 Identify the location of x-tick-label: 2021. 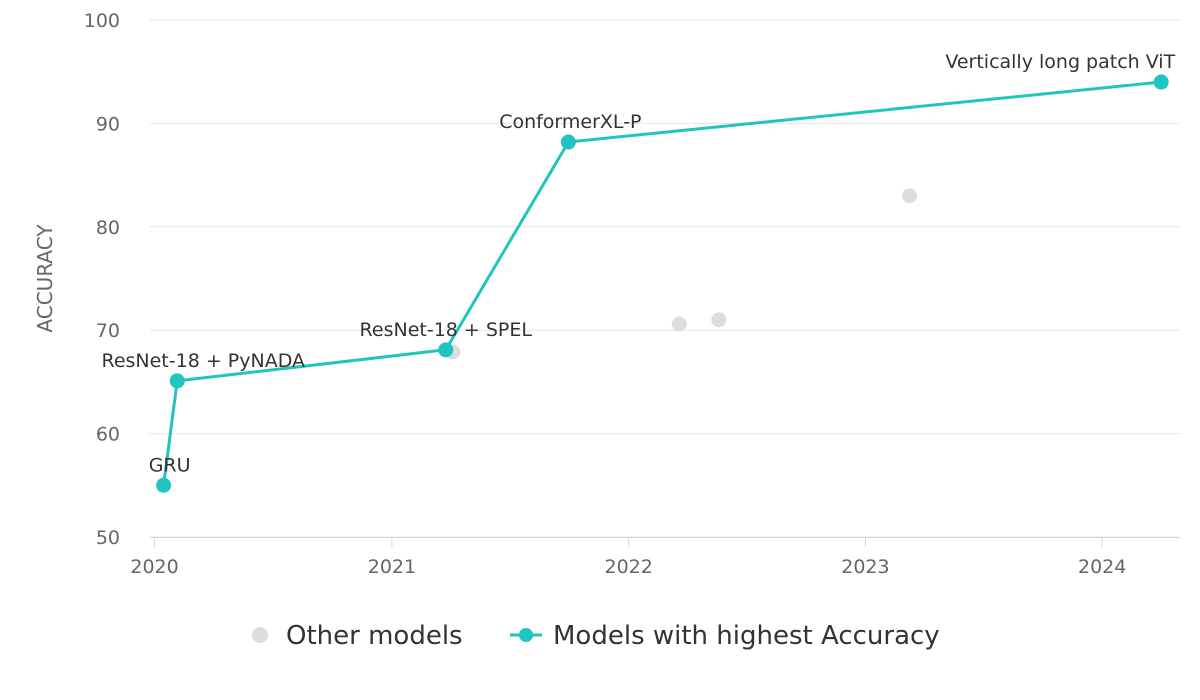
(392, 567).